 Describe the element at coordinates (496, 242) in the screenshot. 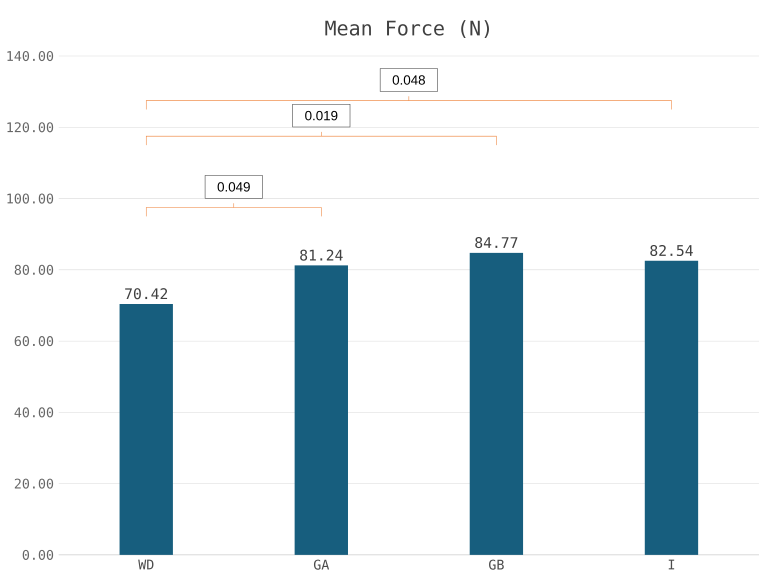

I see `data-label: 84.77` at that location.